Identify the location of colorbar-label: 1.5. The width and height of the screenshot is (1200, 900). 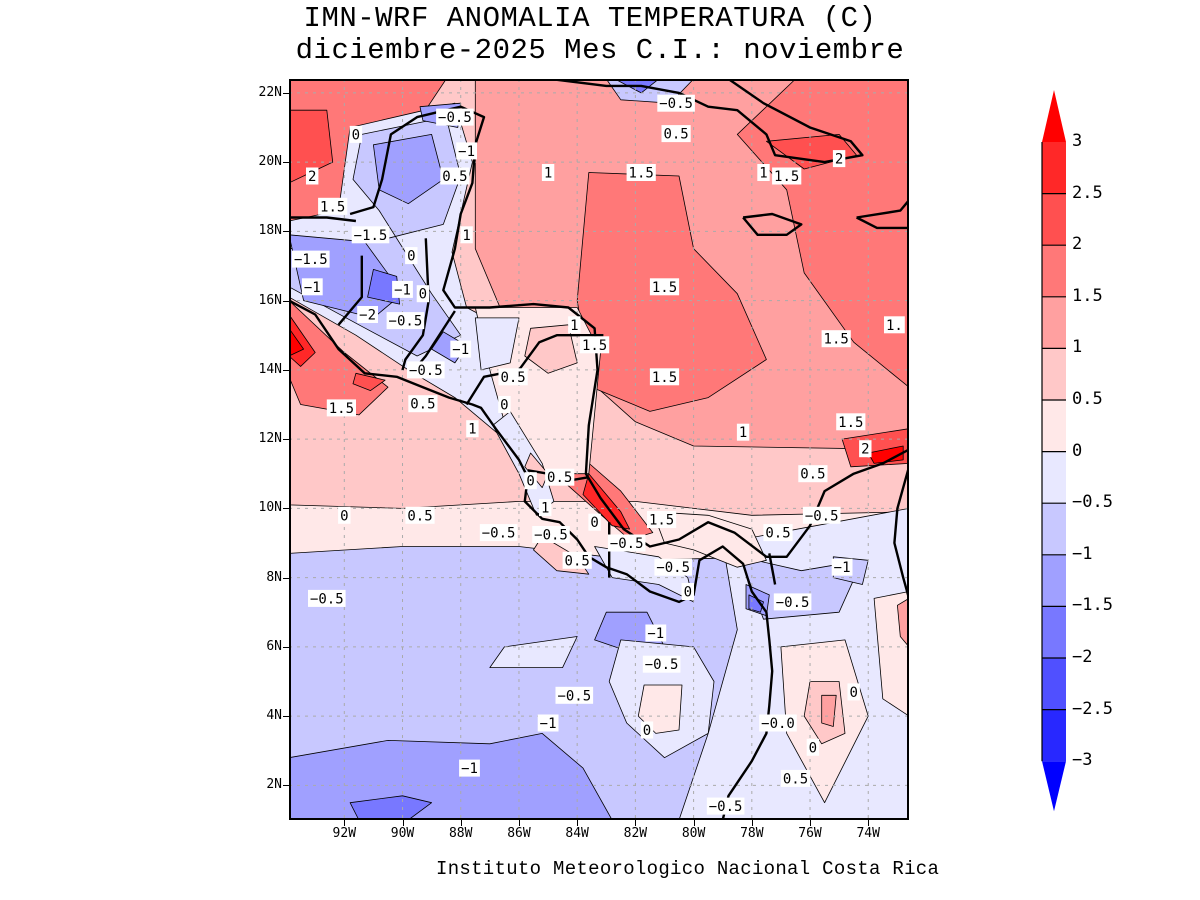
(1087, 295).